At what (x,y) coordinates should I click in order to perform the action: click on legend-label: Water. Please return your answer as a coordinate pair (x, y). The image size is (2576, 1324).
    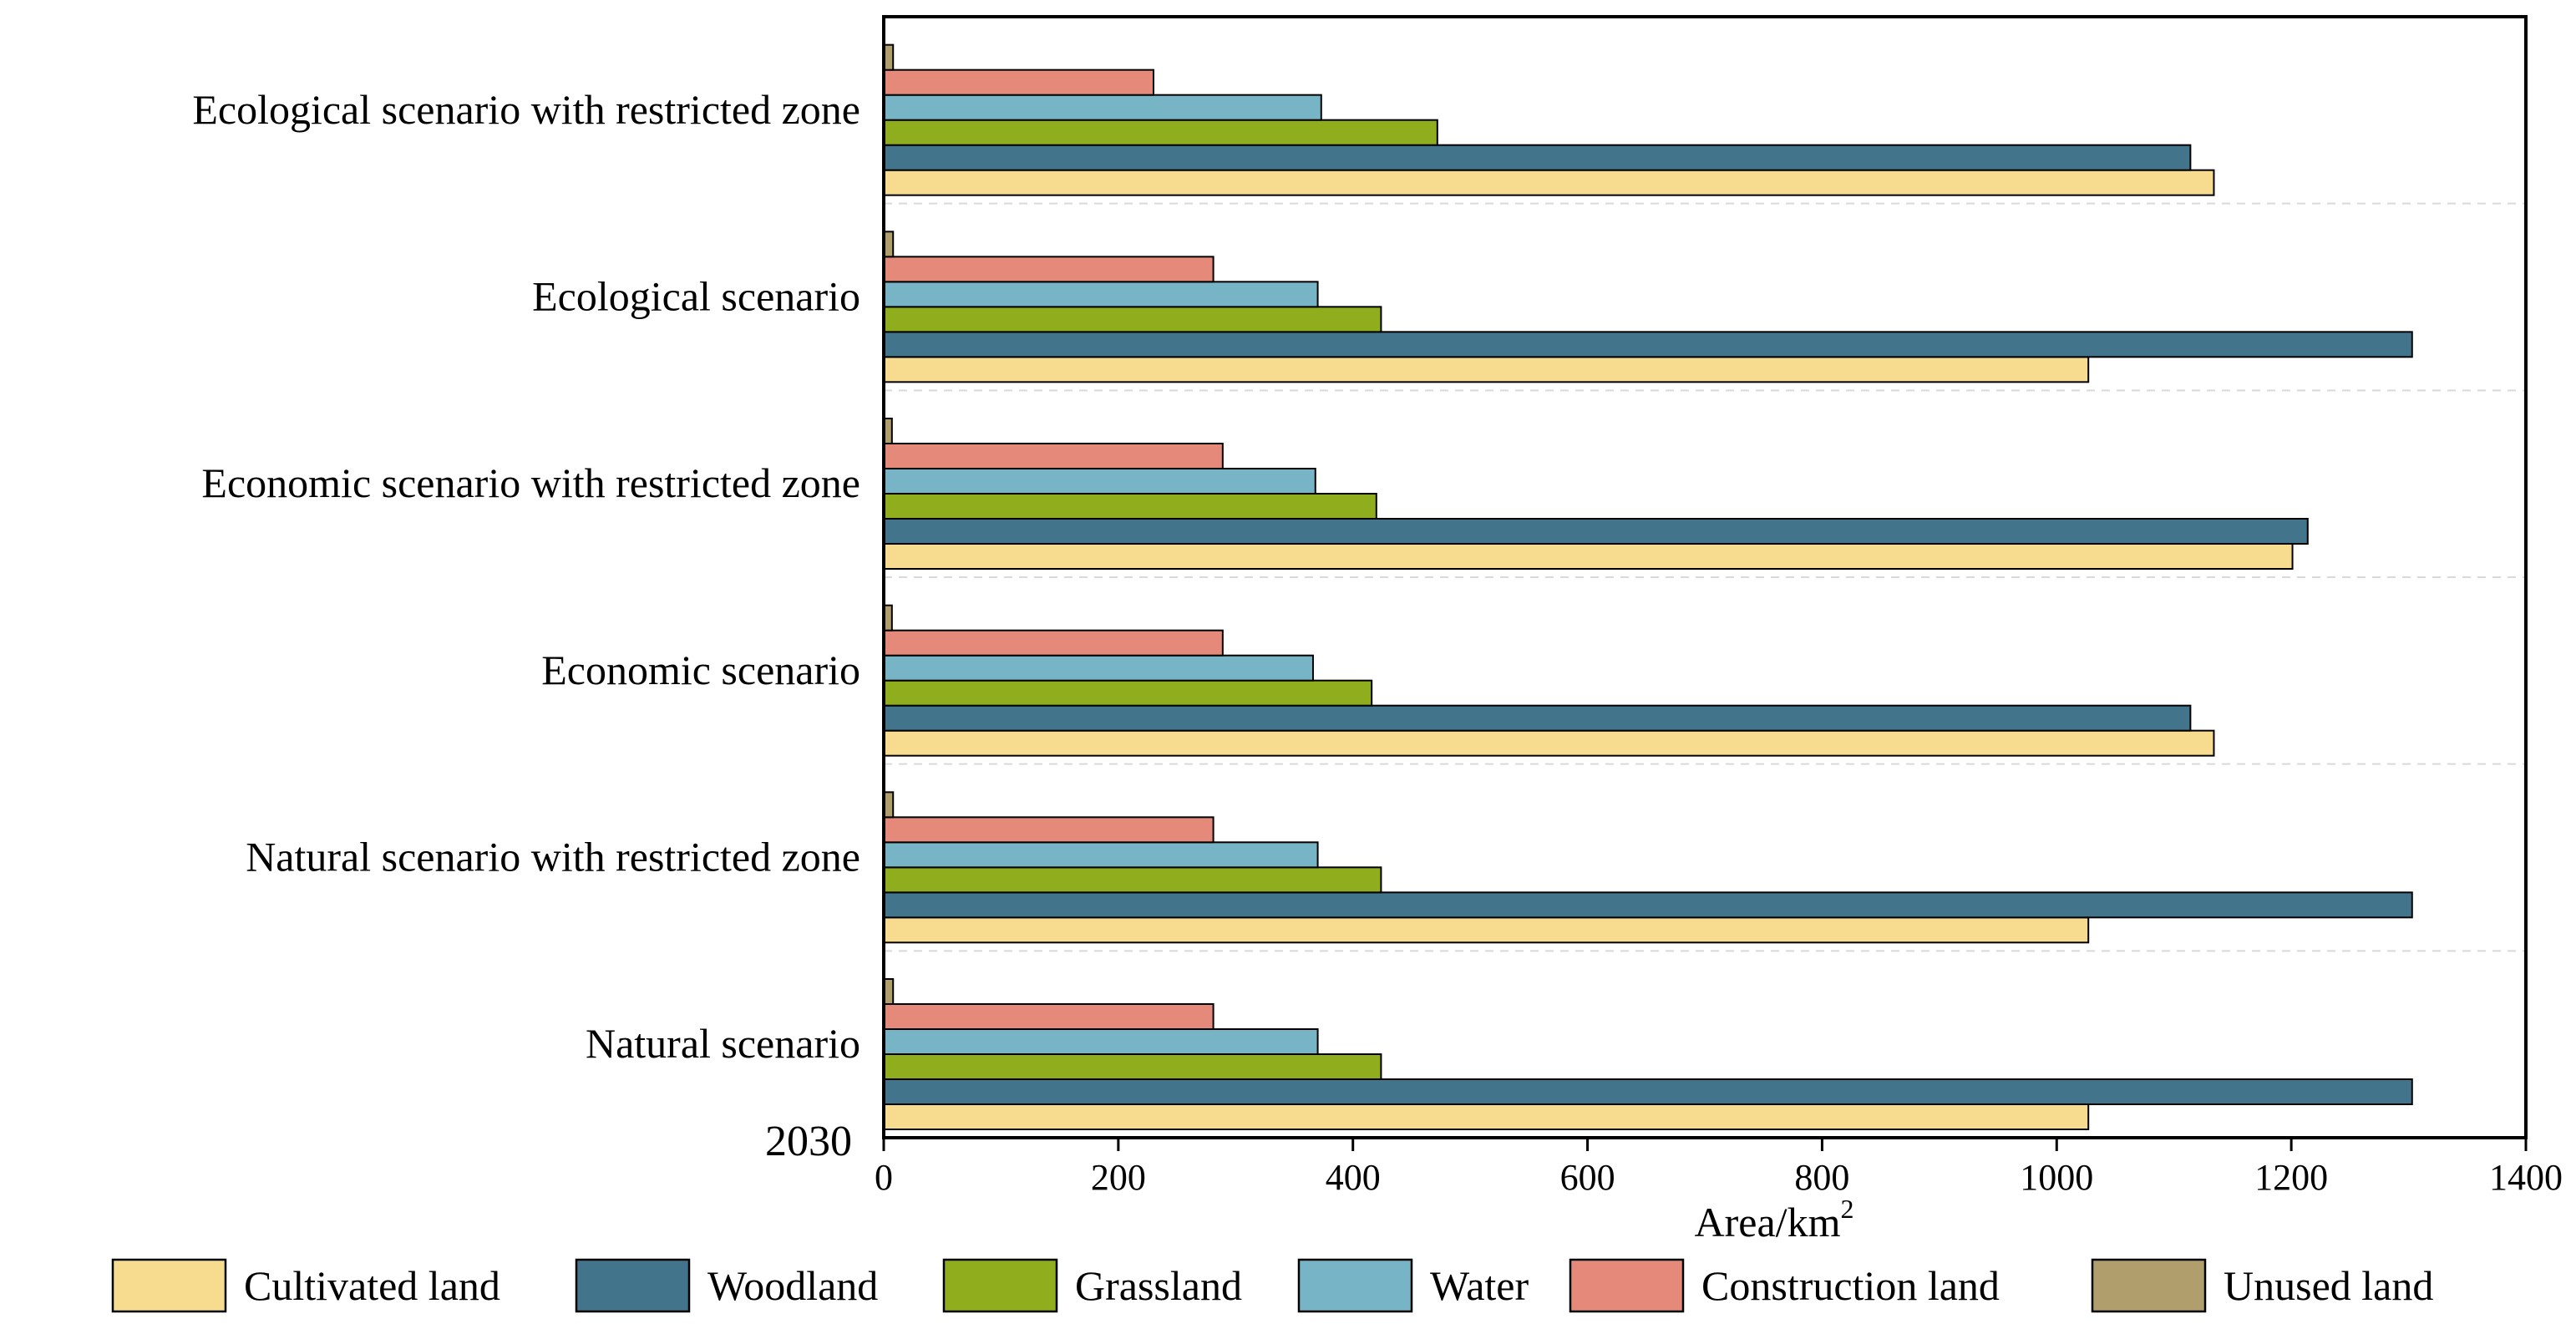
    Looking at the image, I should click on (1479, 1285).